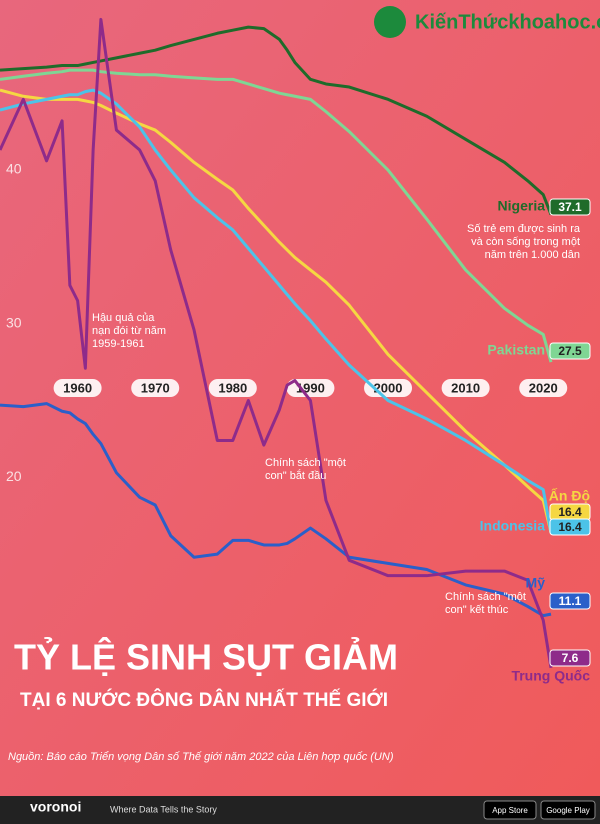 This screenshot has width=600, height=824. I want to click on y-tick-label: 20, so click(14, 476).